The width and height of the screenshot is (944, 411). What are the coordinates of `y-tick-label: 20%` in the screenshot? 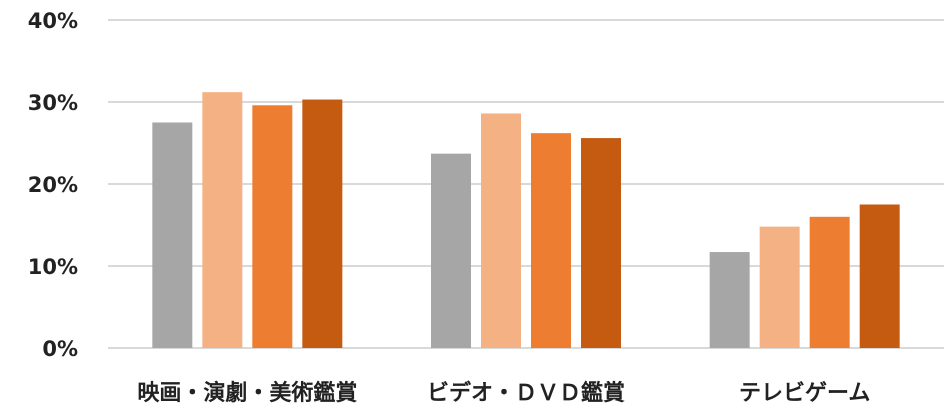 It's located at (53, 185).